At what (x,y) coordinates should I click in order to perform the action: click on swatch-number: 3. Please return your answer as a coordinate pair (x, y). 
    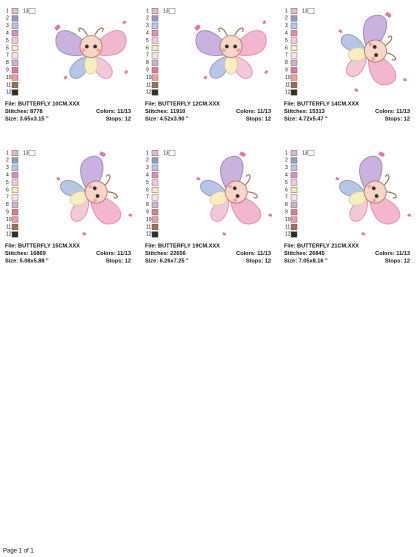
    Looking at the image, I should click on (7, 26).